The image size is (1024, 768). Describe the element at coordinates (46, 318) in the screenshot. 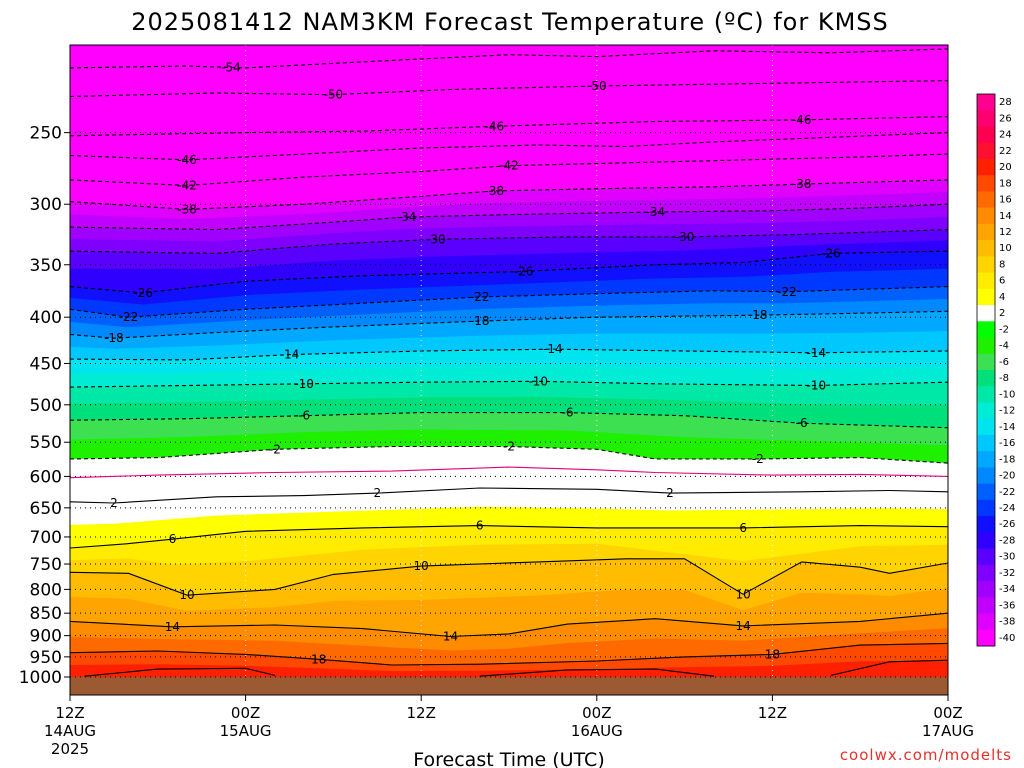

I see `y-tick-label: 400` at that location.